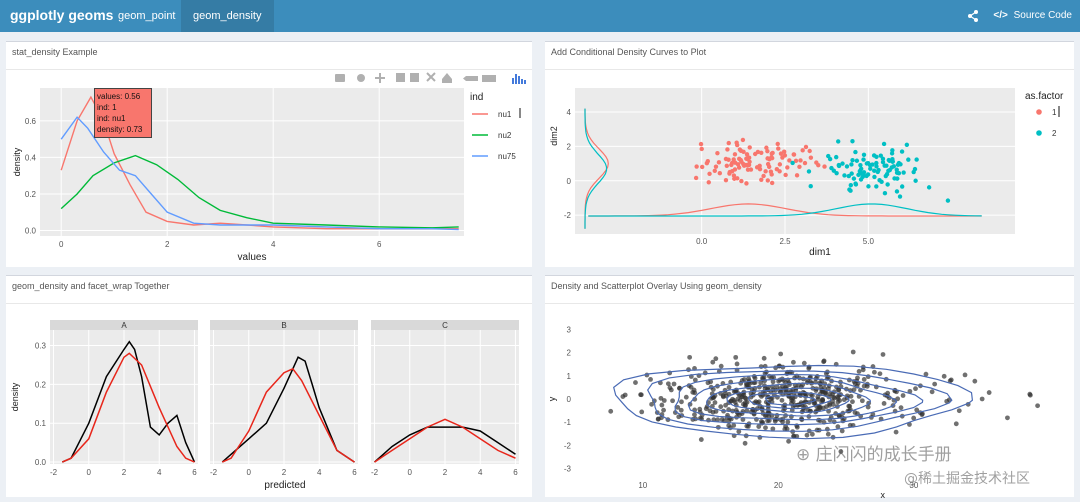 This screenshot has width=1080, height=502. What do you see at coordinates (785, 210) in the screenshot?
I see `marginal-density-x` at bounding box center [785, 210].